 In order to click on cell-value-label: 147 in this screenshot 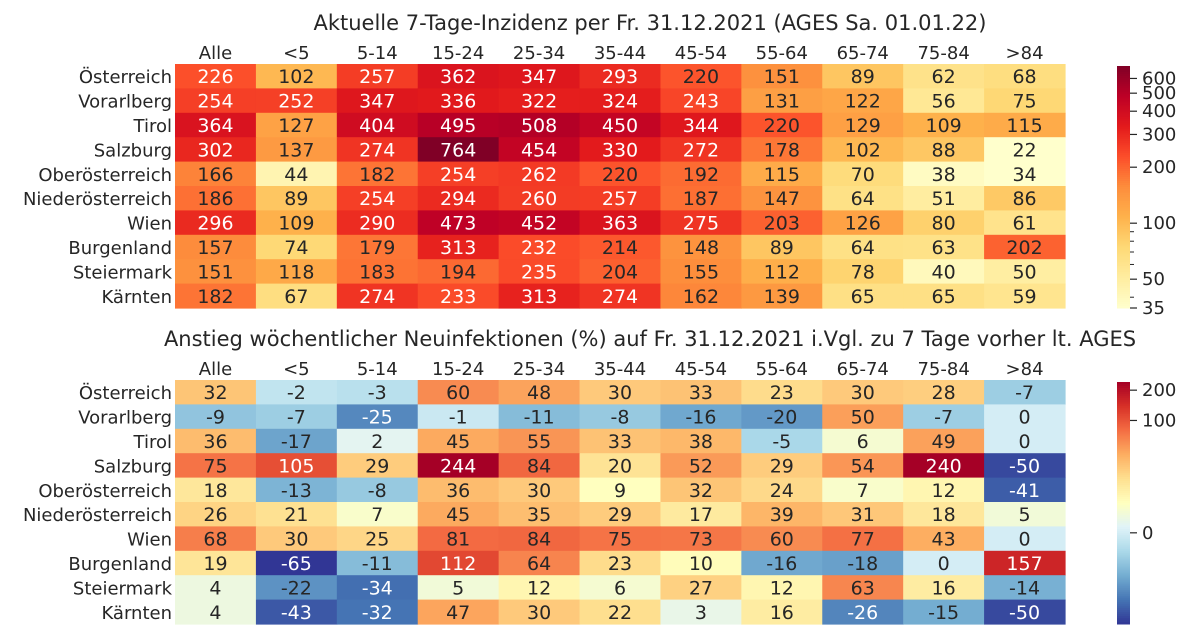, I will do `click(782, 199)`.